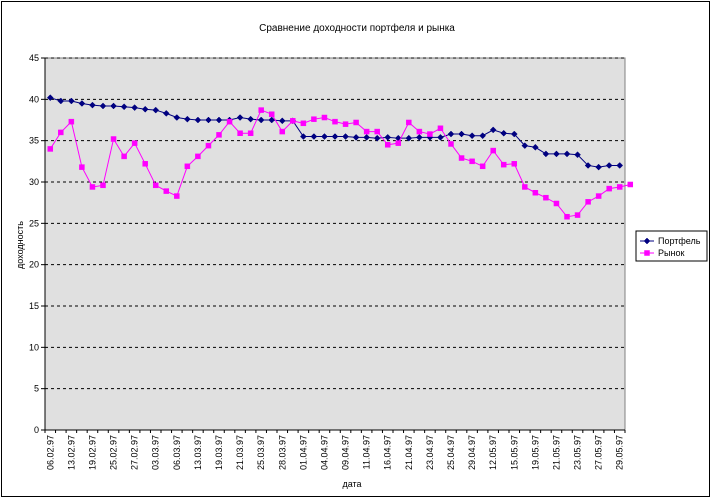 The height and width of the screenshot is (500, 713). I want to click on y-tick-label: 10, so click(34, 347).